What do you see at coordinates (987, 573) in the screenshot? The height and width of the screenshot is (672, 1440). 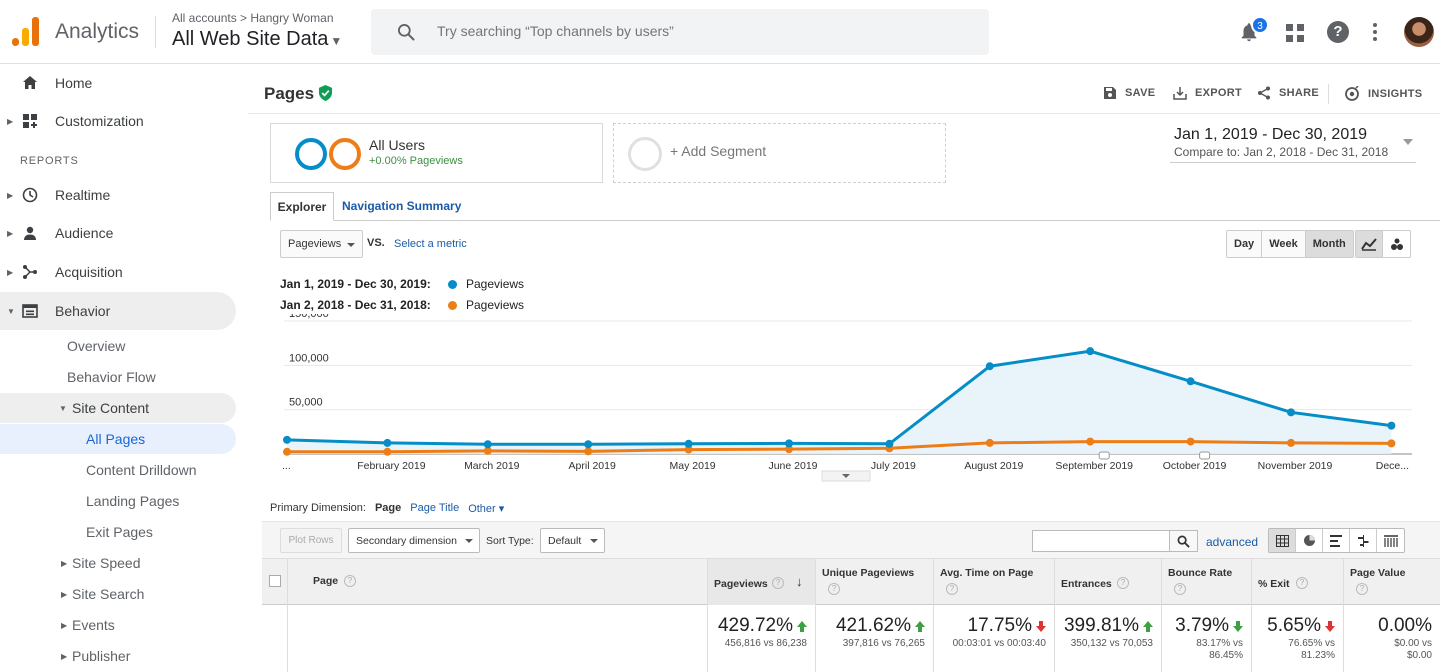 I see `column-title: Avg. Time on Page` at bounding box center [987, 573].